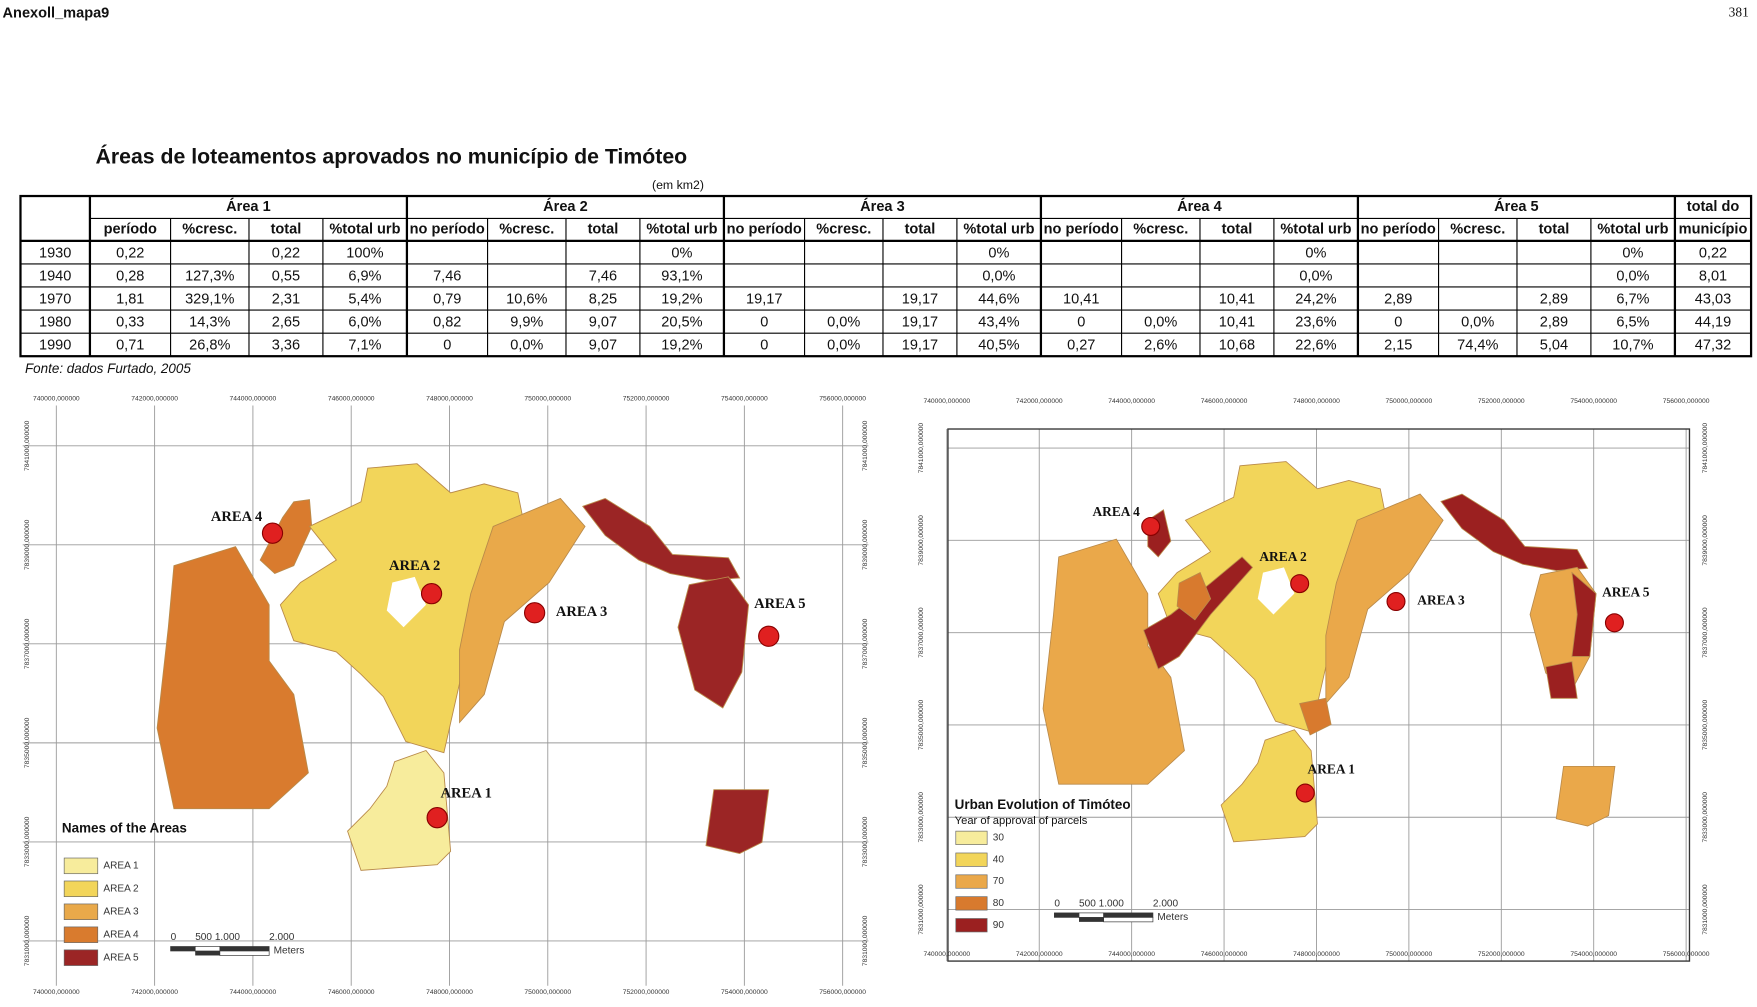 The image size is (1757, 1007). What do you see at coordinates (744, 399) in the screenshot?
I see `coord-label: 754000,000000` at bounding box center [744, 399].